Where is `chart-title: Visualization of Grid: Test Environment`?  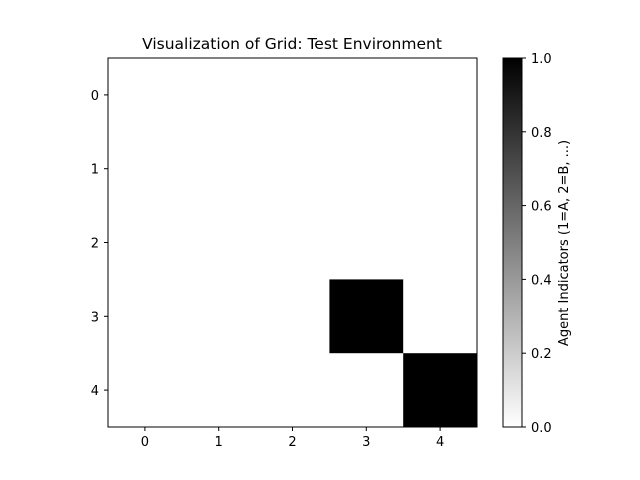
chart-title: Visualization of Grid: Test Environment is located at coordinates (292, 44).